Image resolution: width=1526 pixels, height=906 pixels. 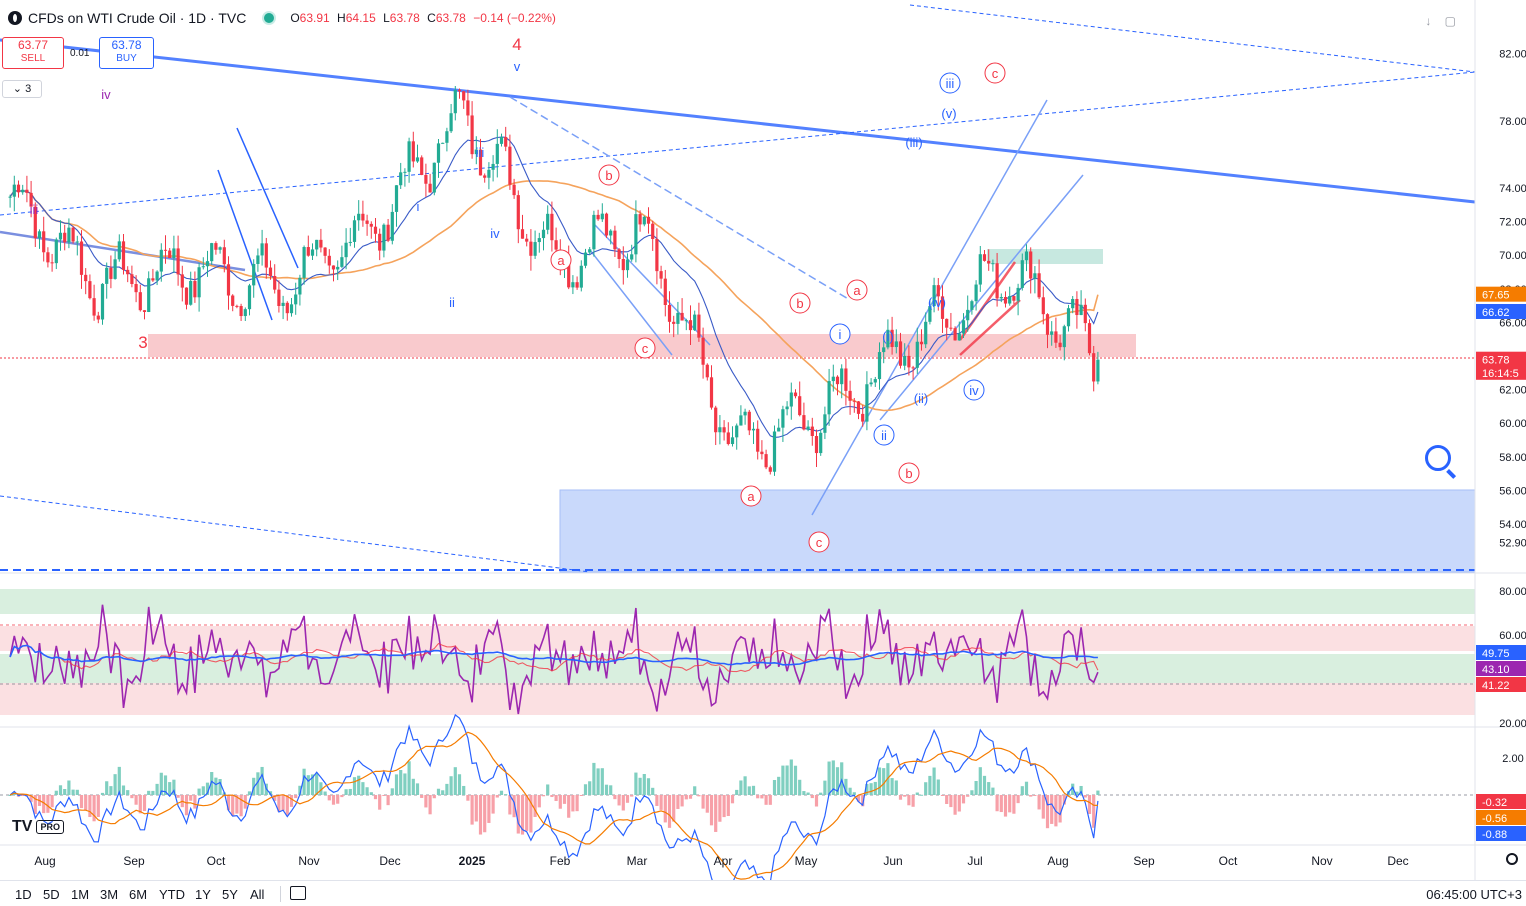 What do you see at coordinates (1428, 21) in the screenshot?
I see `download-icon: ↓` at bounding box center [1428, 21].